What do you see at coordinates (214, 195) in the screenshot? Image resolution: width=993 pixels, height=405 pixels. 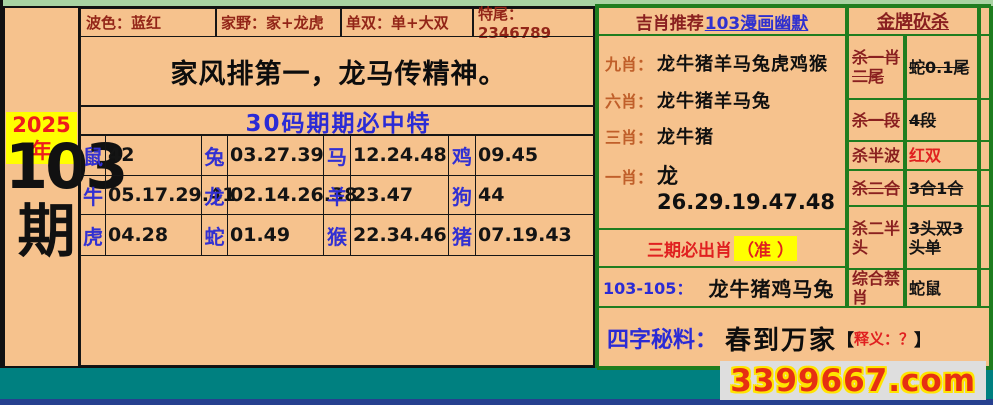 I see `zodiac-animal: 龙` at bounding box center [214, 195].